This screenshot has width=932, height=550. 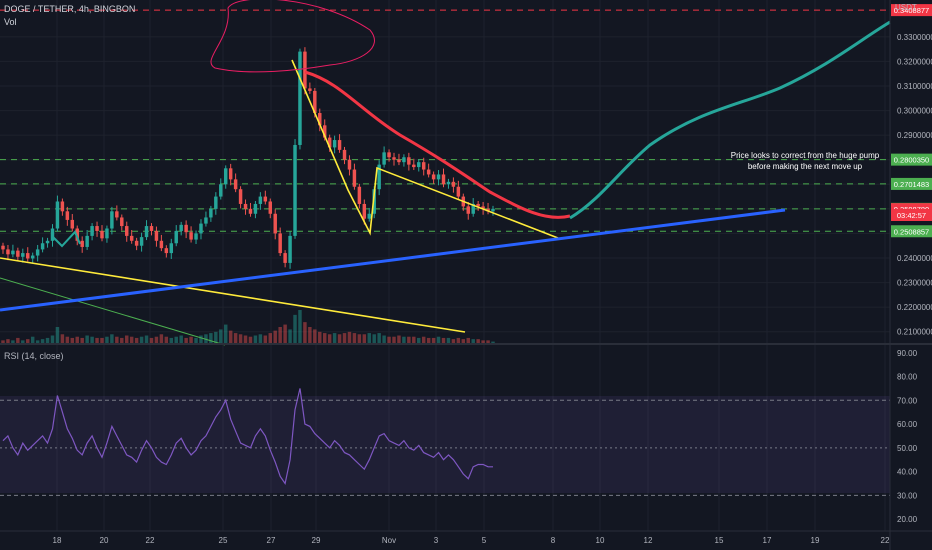 I want to click on price-tick-label: 0.2900000, so click(x=914, y=135).